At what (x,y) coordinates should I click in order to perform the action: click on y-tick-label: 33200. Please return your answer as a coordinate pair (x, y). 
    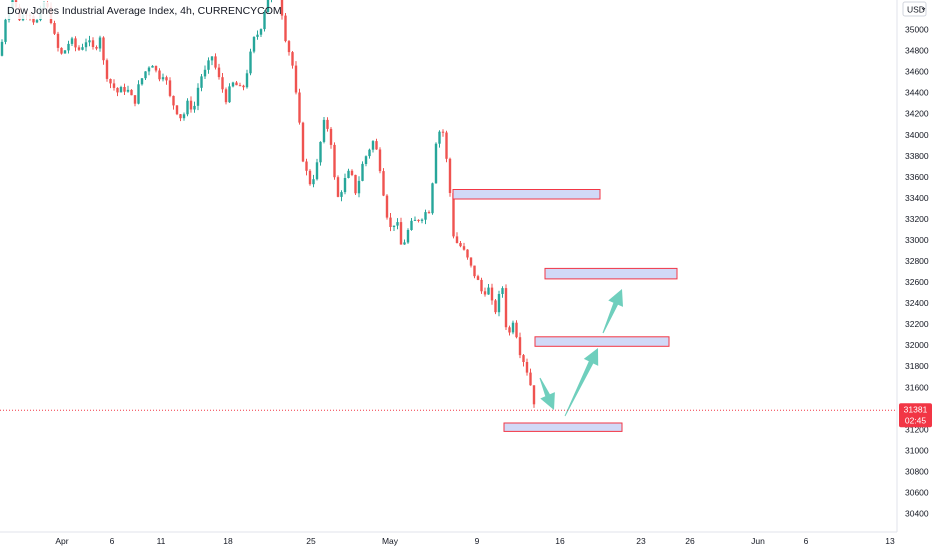
    Looking at the image, I should click on (917, 219).